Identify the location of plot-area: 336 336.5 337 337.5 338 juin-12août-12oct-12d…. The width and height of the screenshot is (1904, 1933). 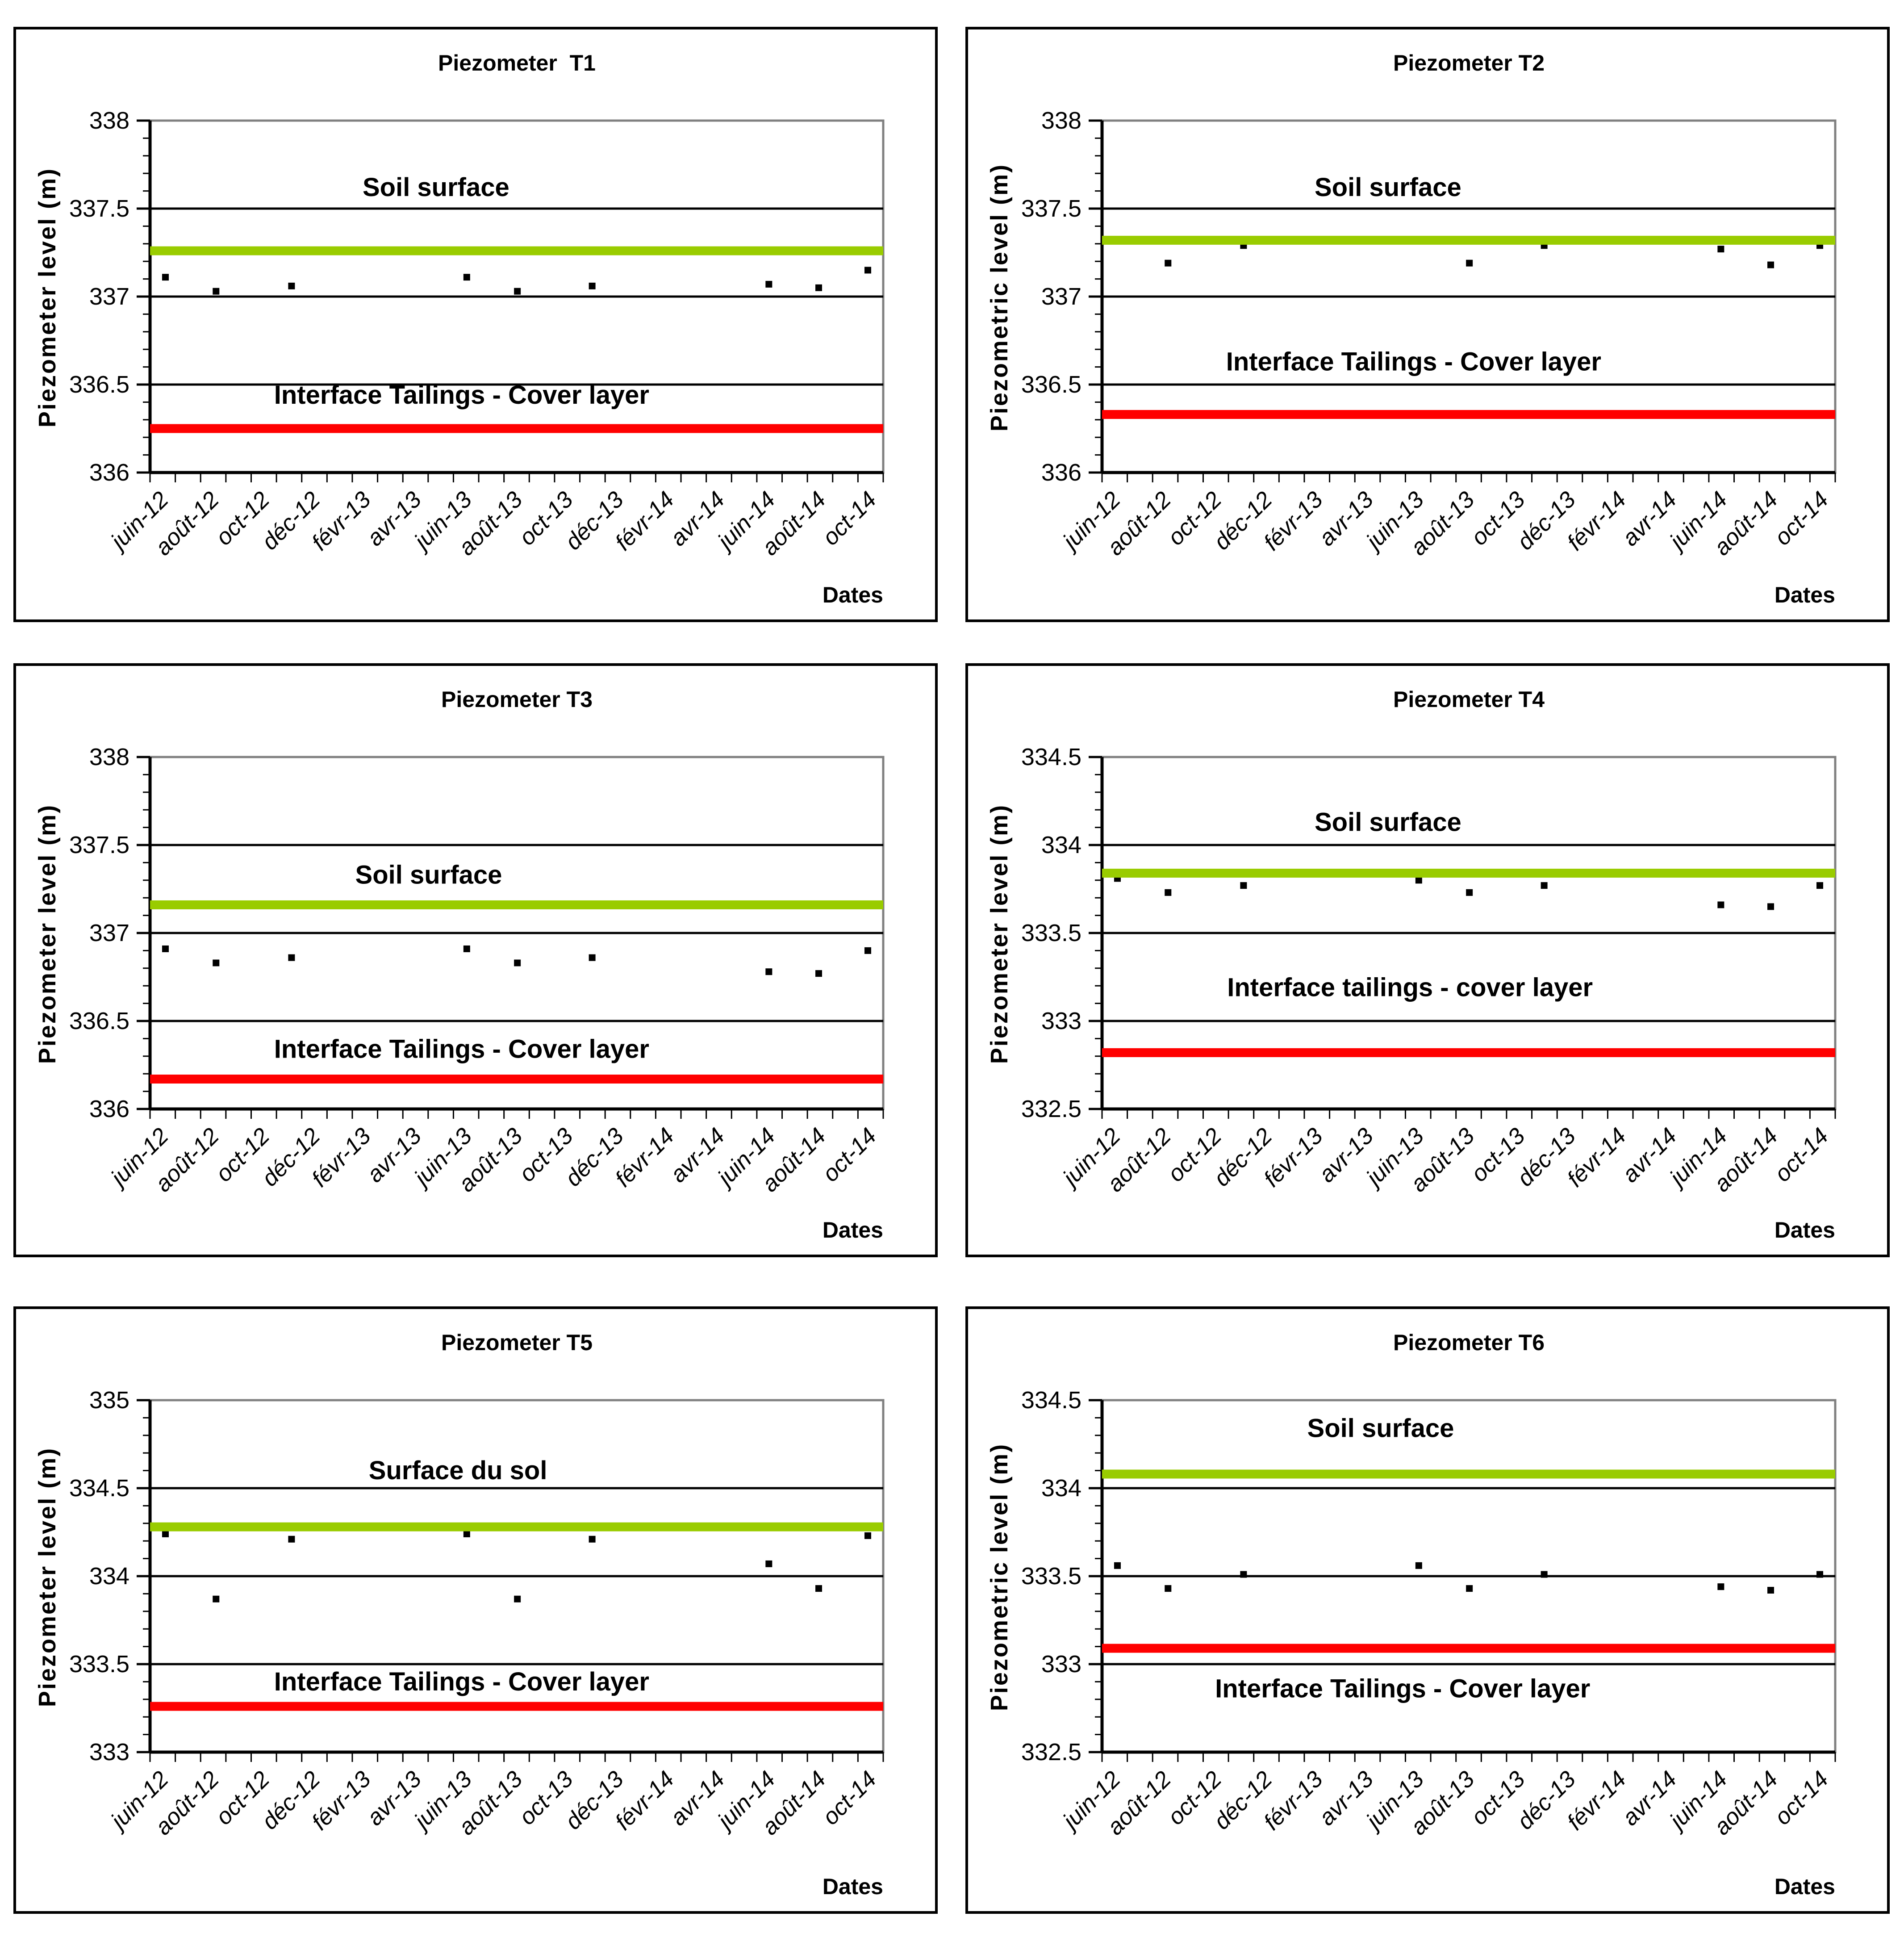
(477, 334).